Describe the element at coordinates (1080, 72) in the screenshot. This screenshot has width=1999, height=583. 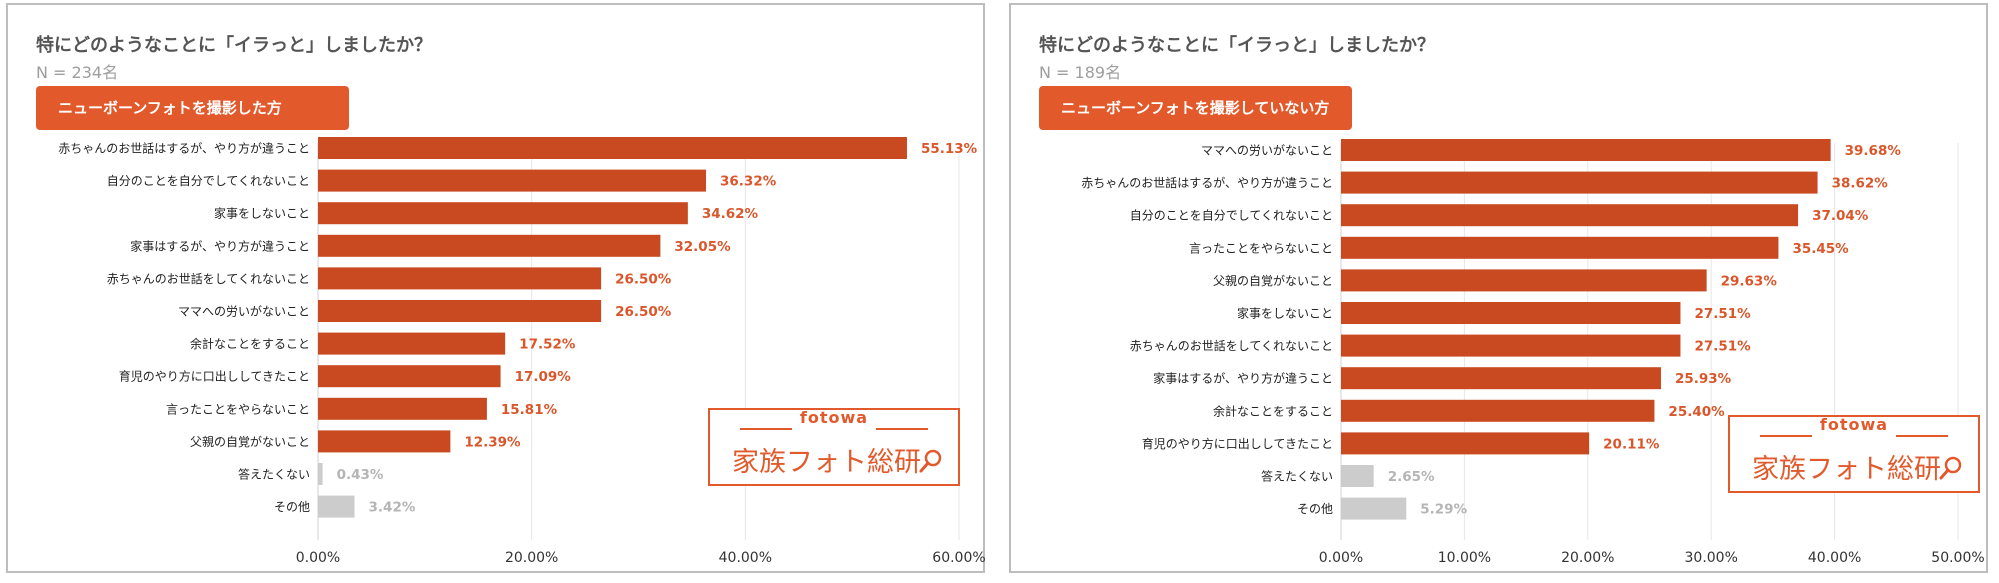
I see `sample-size-label: N = 189名` at that location.